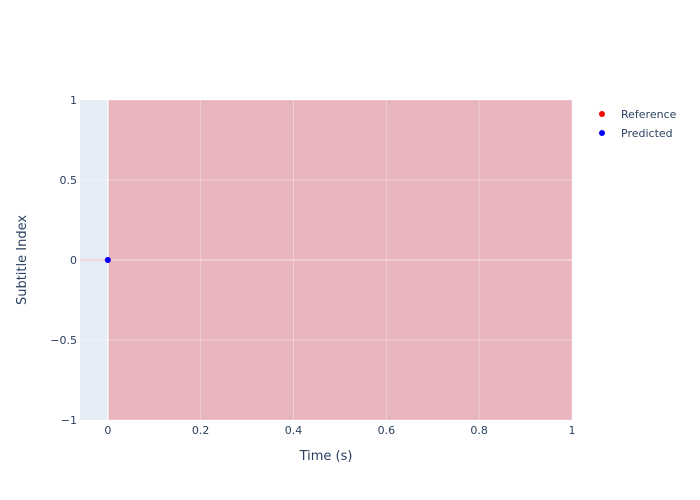 Image resolution: width=700 pixels, height=500 pixels. Describe the element at coordinates (294, 430) in the screenshot. I see `x-tick-label: 0.4` at that location.